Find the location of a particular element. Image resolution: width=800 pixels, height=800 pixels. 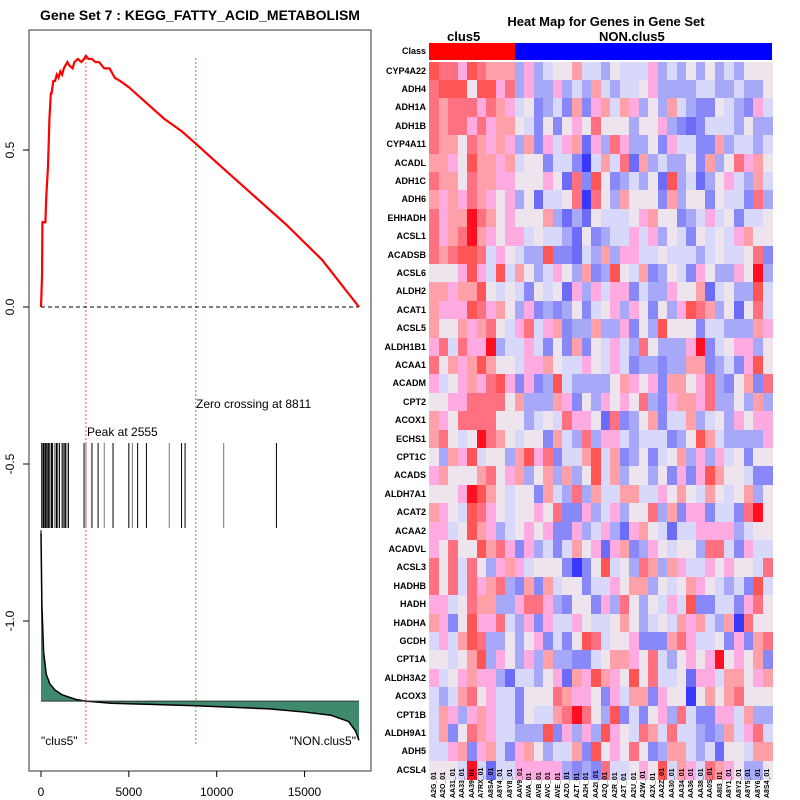

peak-label: Peak at 2555 is located at coordinates (122, 432).